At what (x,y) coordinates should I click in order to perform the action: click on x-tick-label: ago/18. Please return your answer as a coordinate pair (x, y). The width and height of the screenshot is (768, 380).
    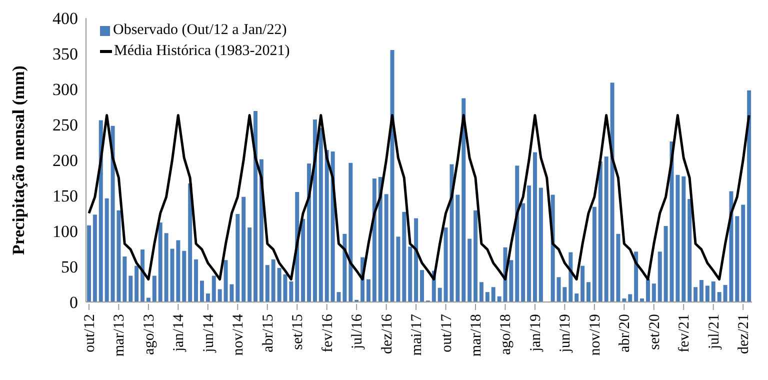
    Looking at the image, I should click on (506, 334).